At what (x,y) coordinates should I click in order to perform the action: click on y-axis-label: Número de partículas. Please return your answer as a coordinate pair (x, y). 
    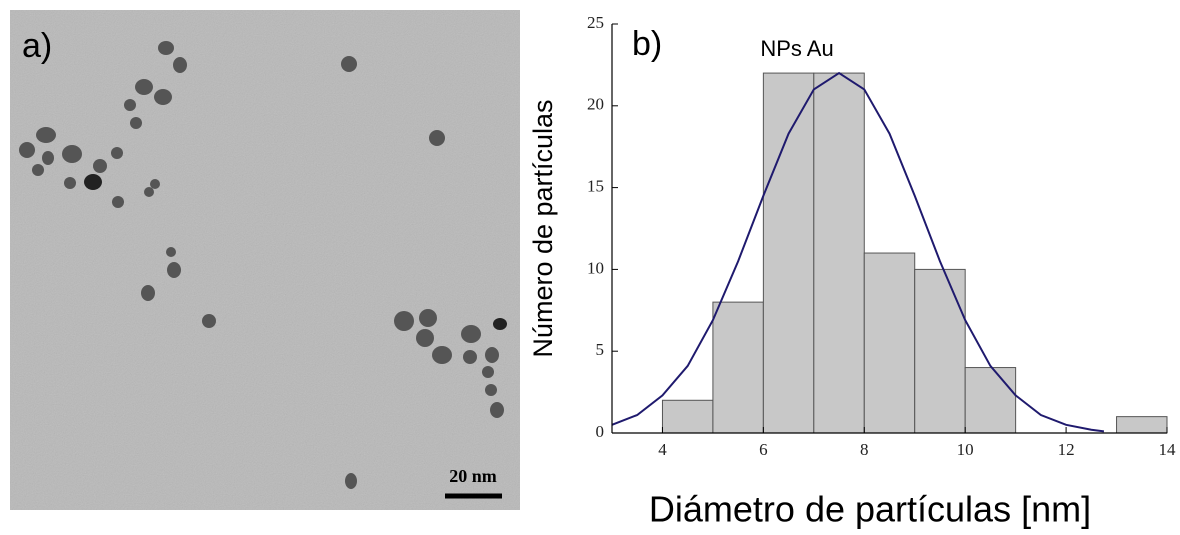
    Looking at the image, I should click on (543, 228).